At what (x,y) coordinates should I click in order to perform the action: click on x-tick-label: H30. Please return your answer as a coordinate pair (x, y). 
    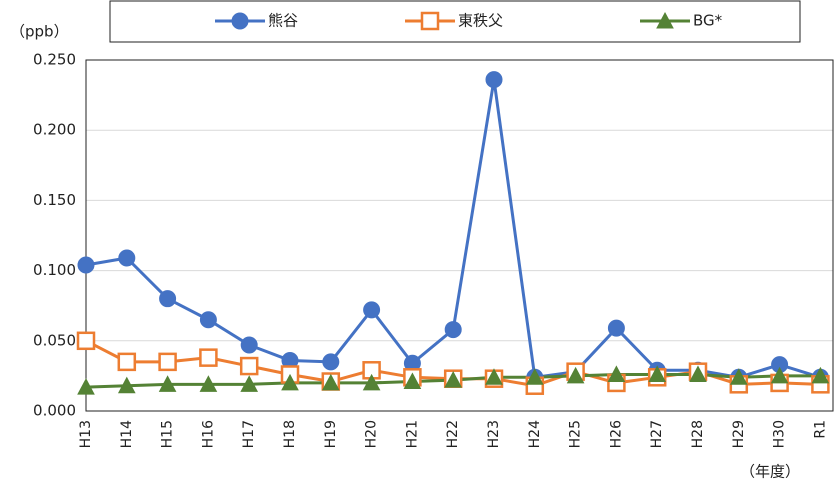
    Looking at the image, I should click on (780, 434).